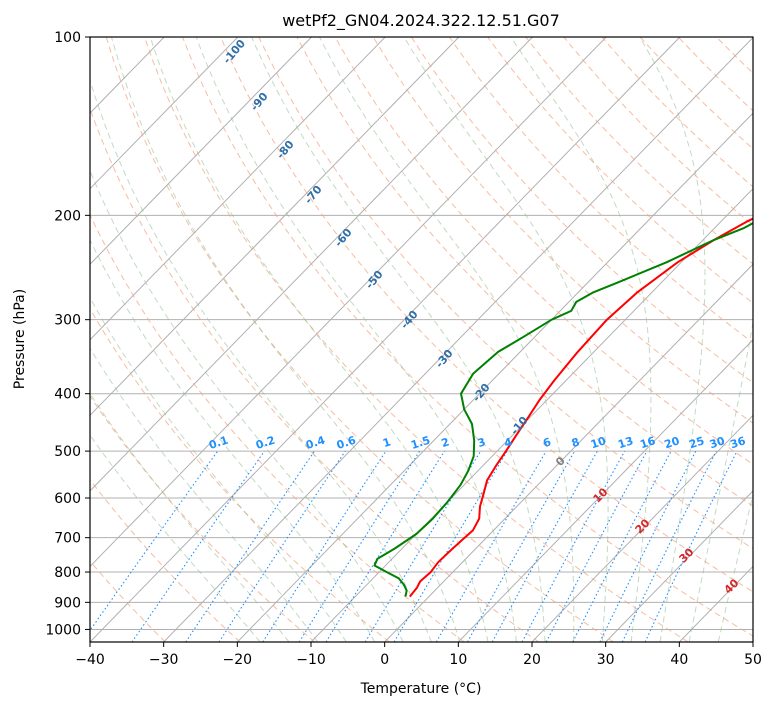  What do you see at coordinates (672, 442) in the screenshot?
I see `mixing-ratio-label: 20` at bounding box center [672, 442].